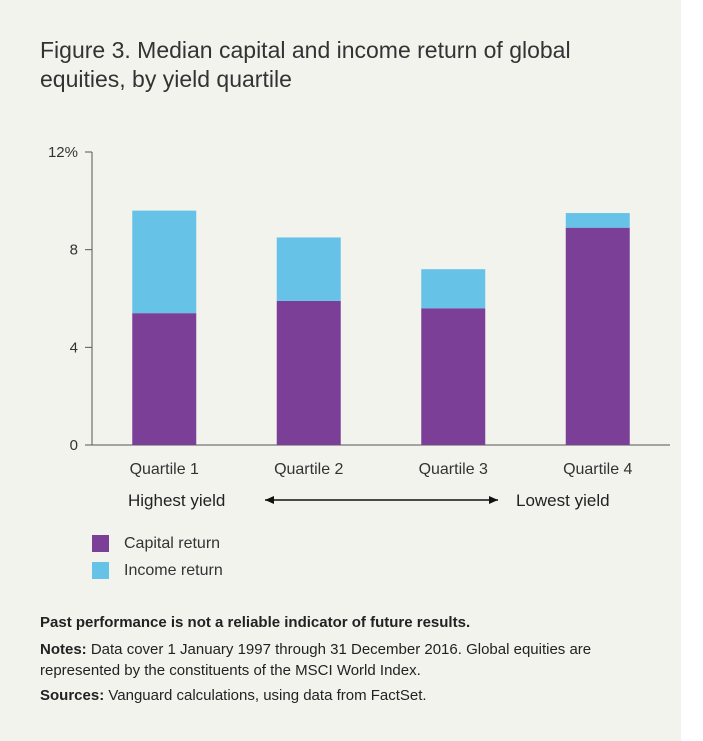 The image size is (703, 741). Describe the element at coordinates (164, 469) in the screenshot. I see `x-tick-label: Quartile 1` at that location.